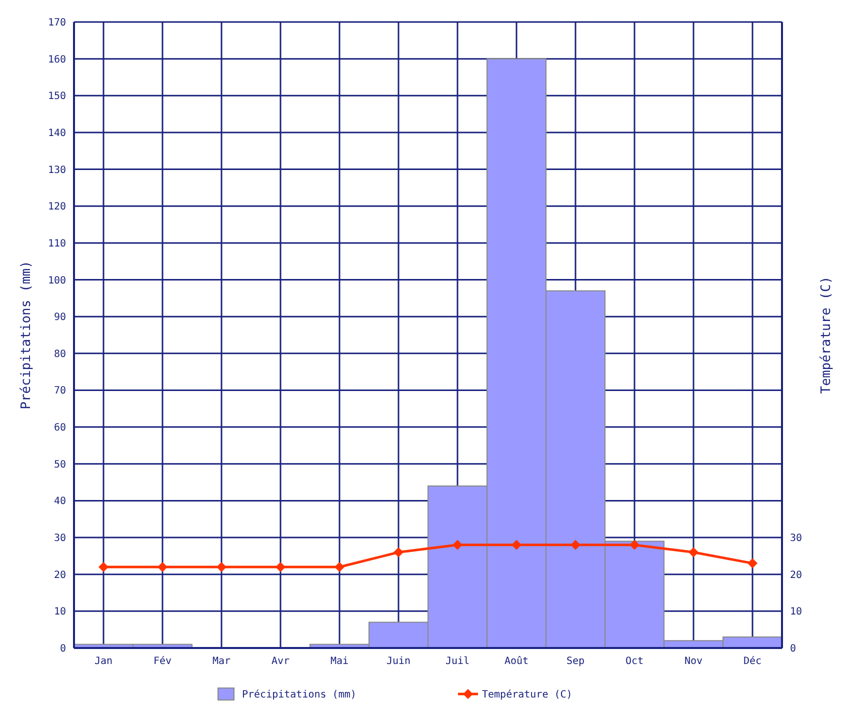 The height and width of the screenshot is (710, 850). Describe the element at coordinates (793, 649) in the screenshot. I see `y2-tick-label: 0` at that location.